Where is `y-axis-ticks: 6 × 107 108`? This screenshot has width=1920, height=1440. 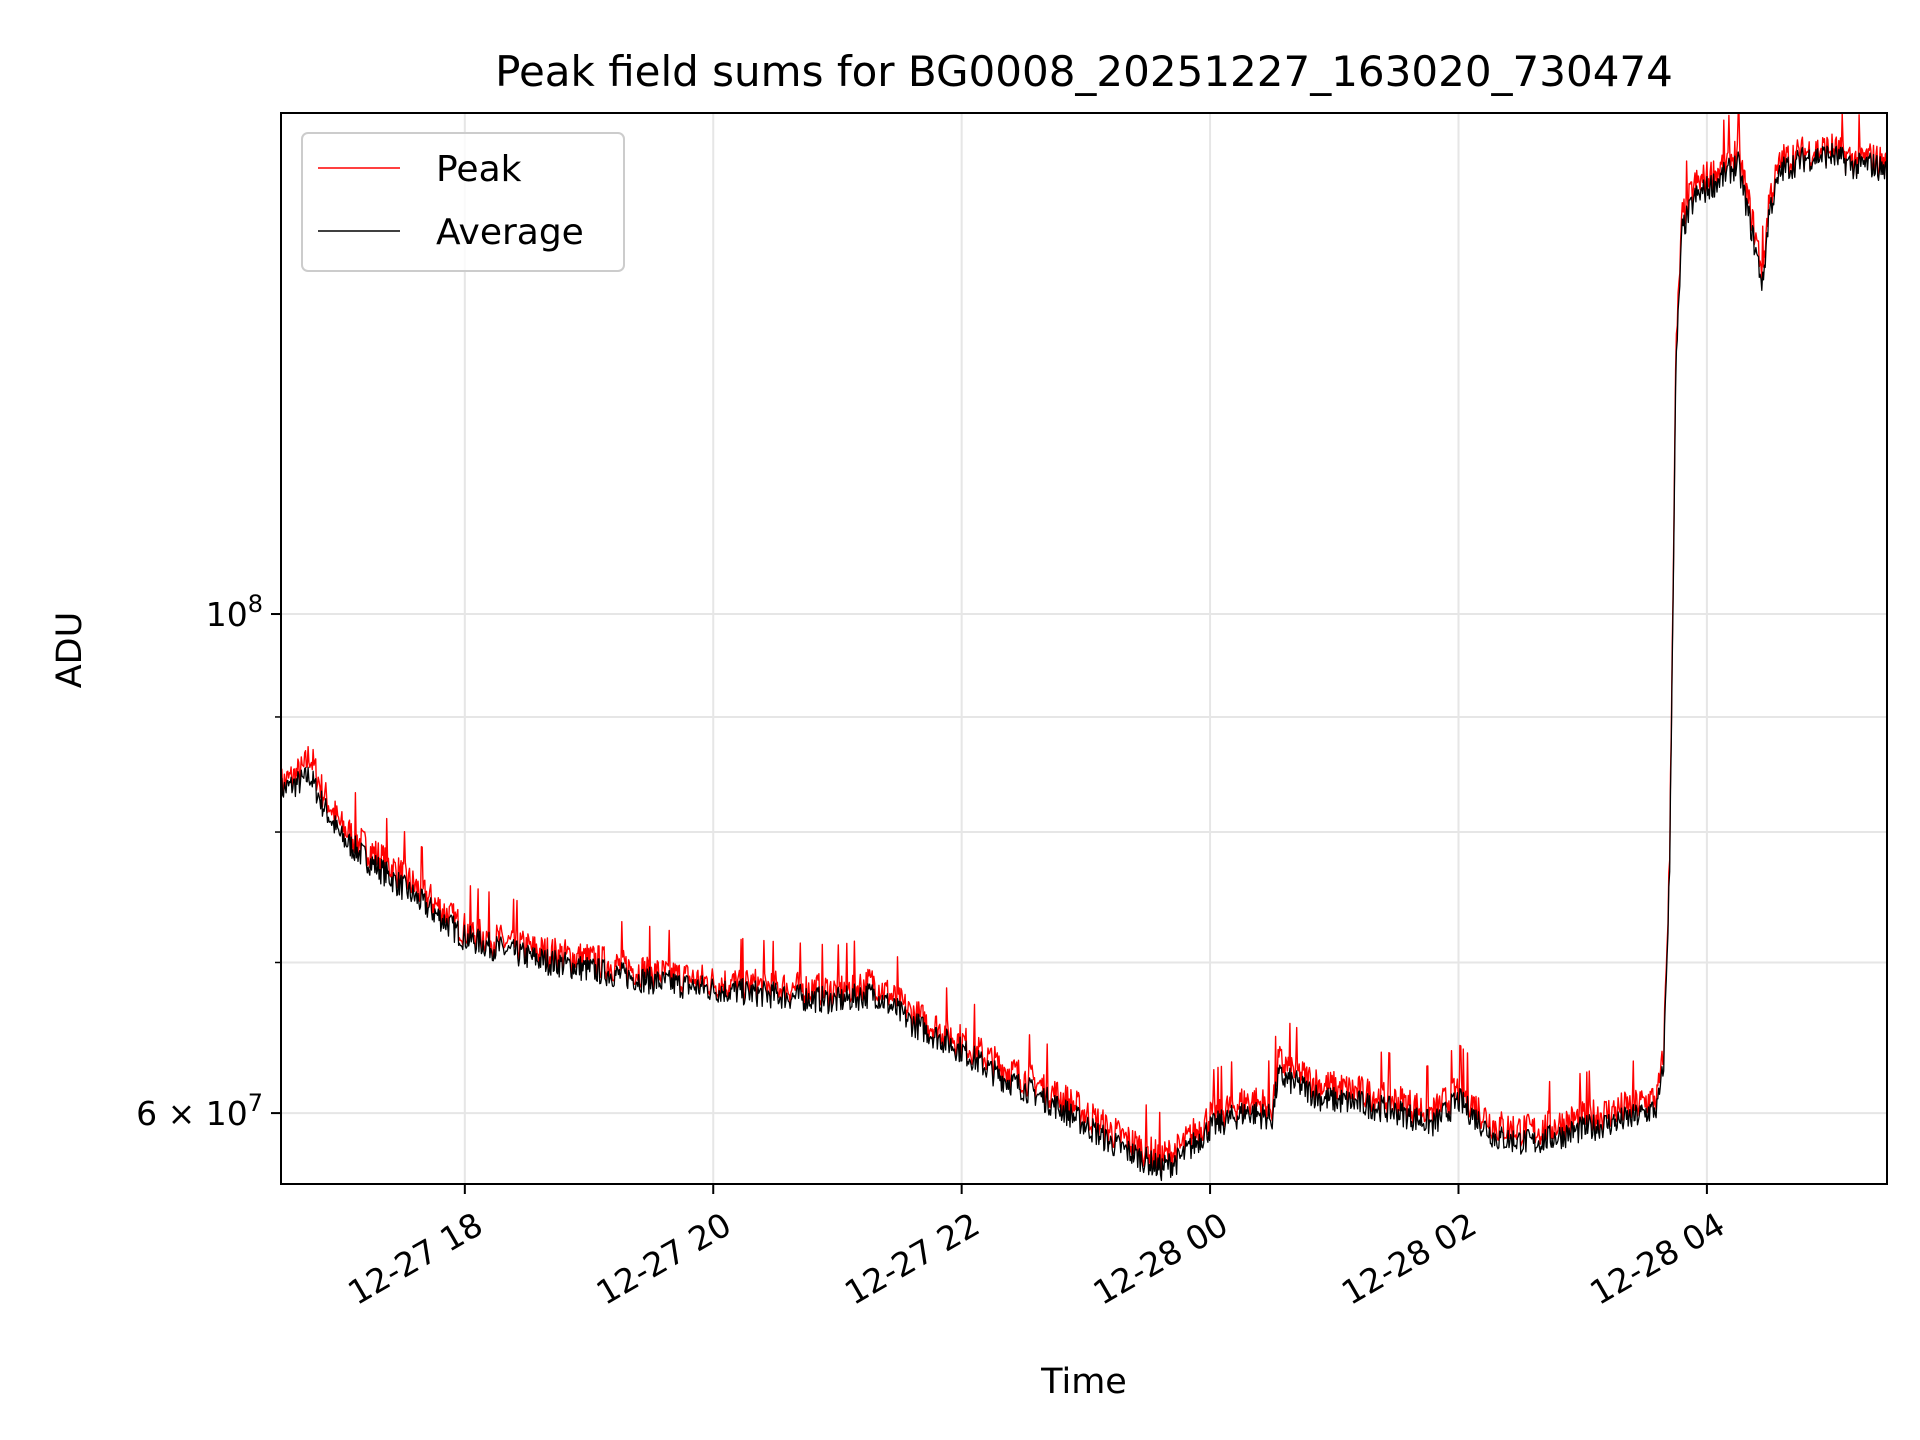
y-axis-ticks: 6 × 107 108 is located at coordinates (208, 861).